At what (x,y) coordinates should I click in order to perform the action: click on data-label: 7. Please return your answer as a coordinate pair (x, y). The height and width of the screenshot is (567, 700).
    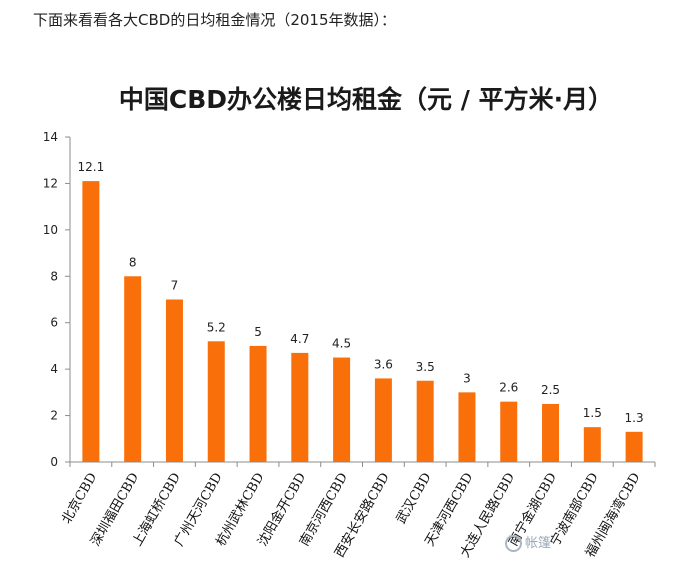
    Looking at the image, I should click on (175, 286).